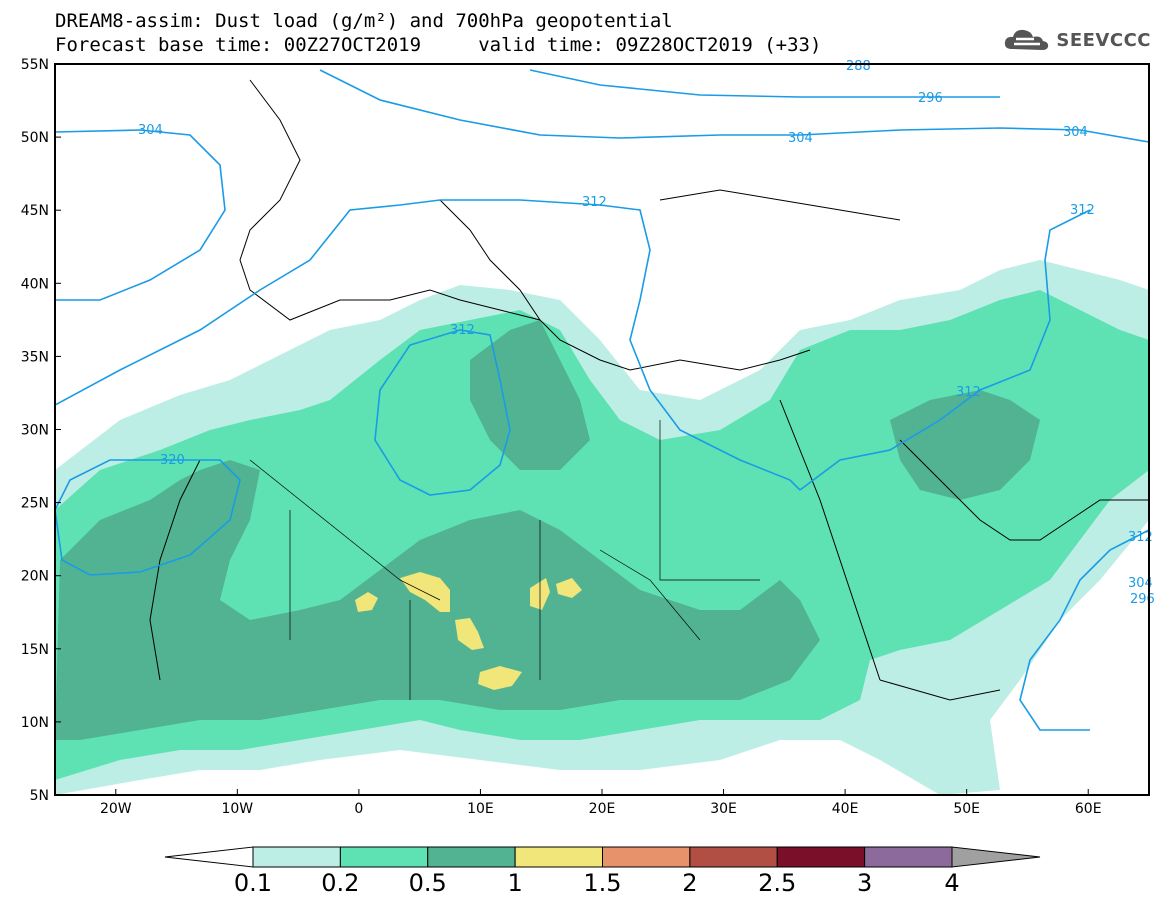 The height and width of the screenshot is (907, 1165). I want to click on contour-label: 320, so click(172, 460).